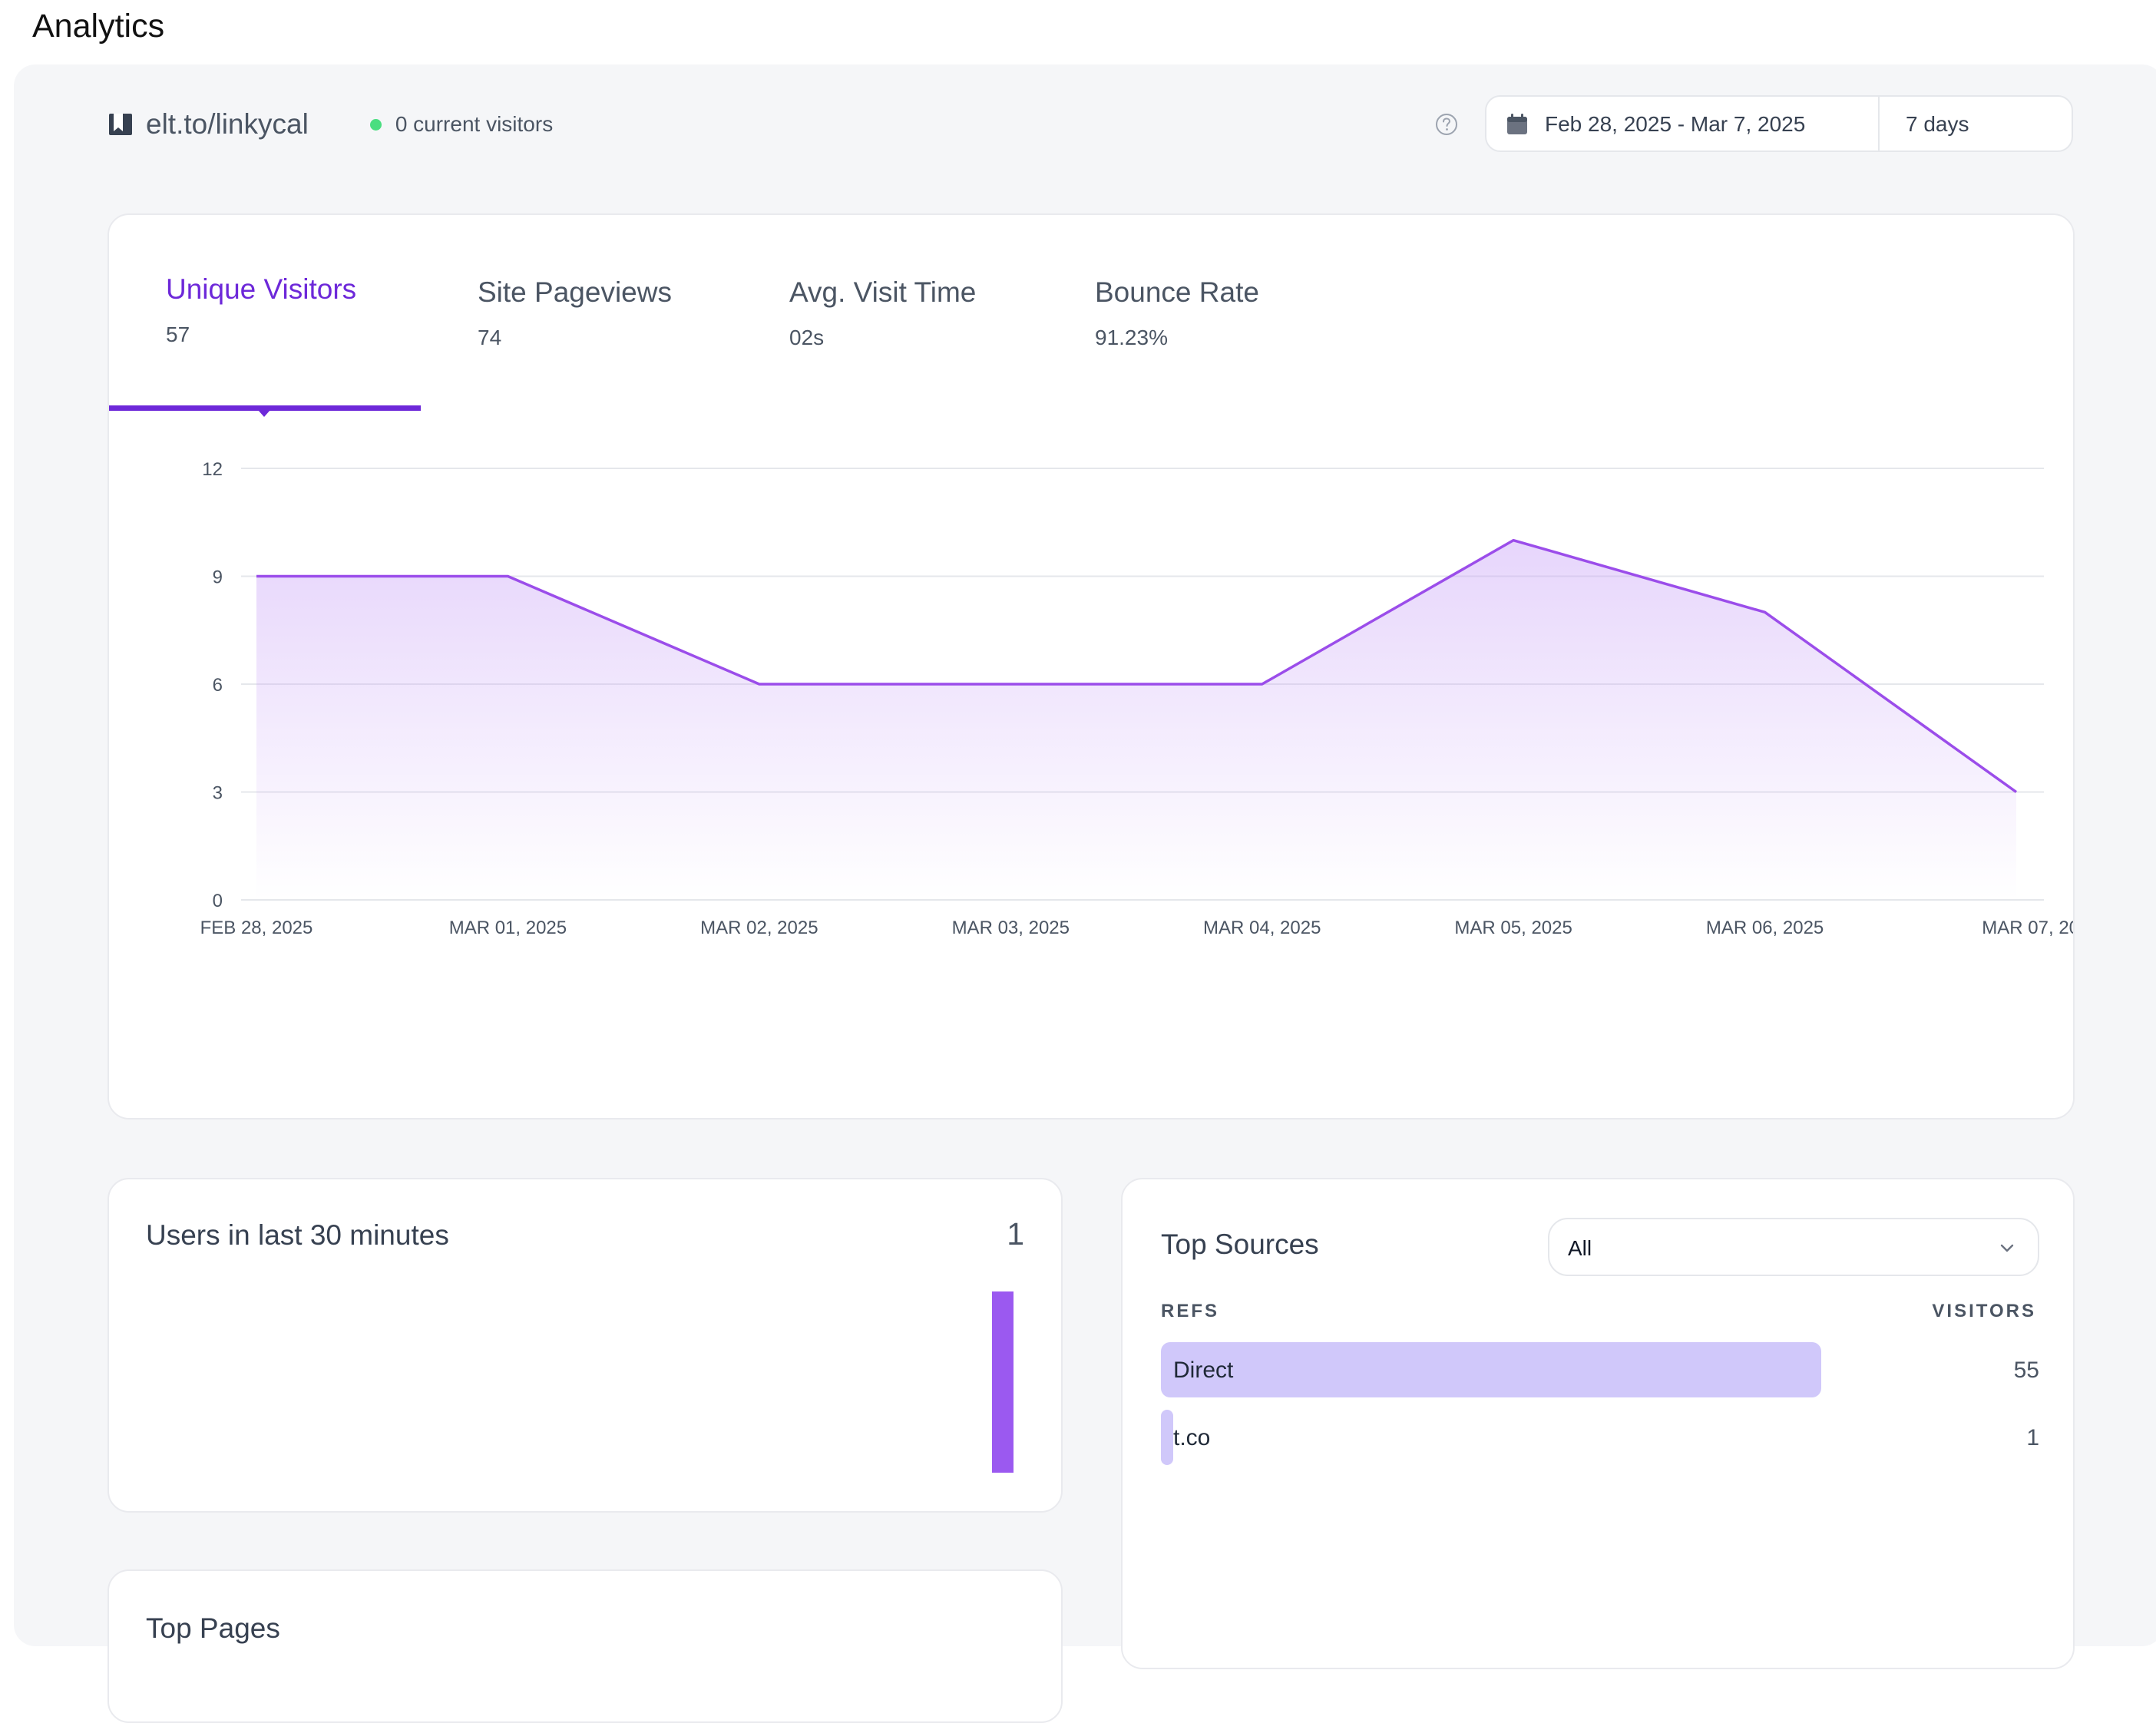 This screenshot has width=2156, height=1723. What do you see at coordinates (213, 469) in the screenshot?
I see `y-tick-label: 12` at bounding box center [213, 469].